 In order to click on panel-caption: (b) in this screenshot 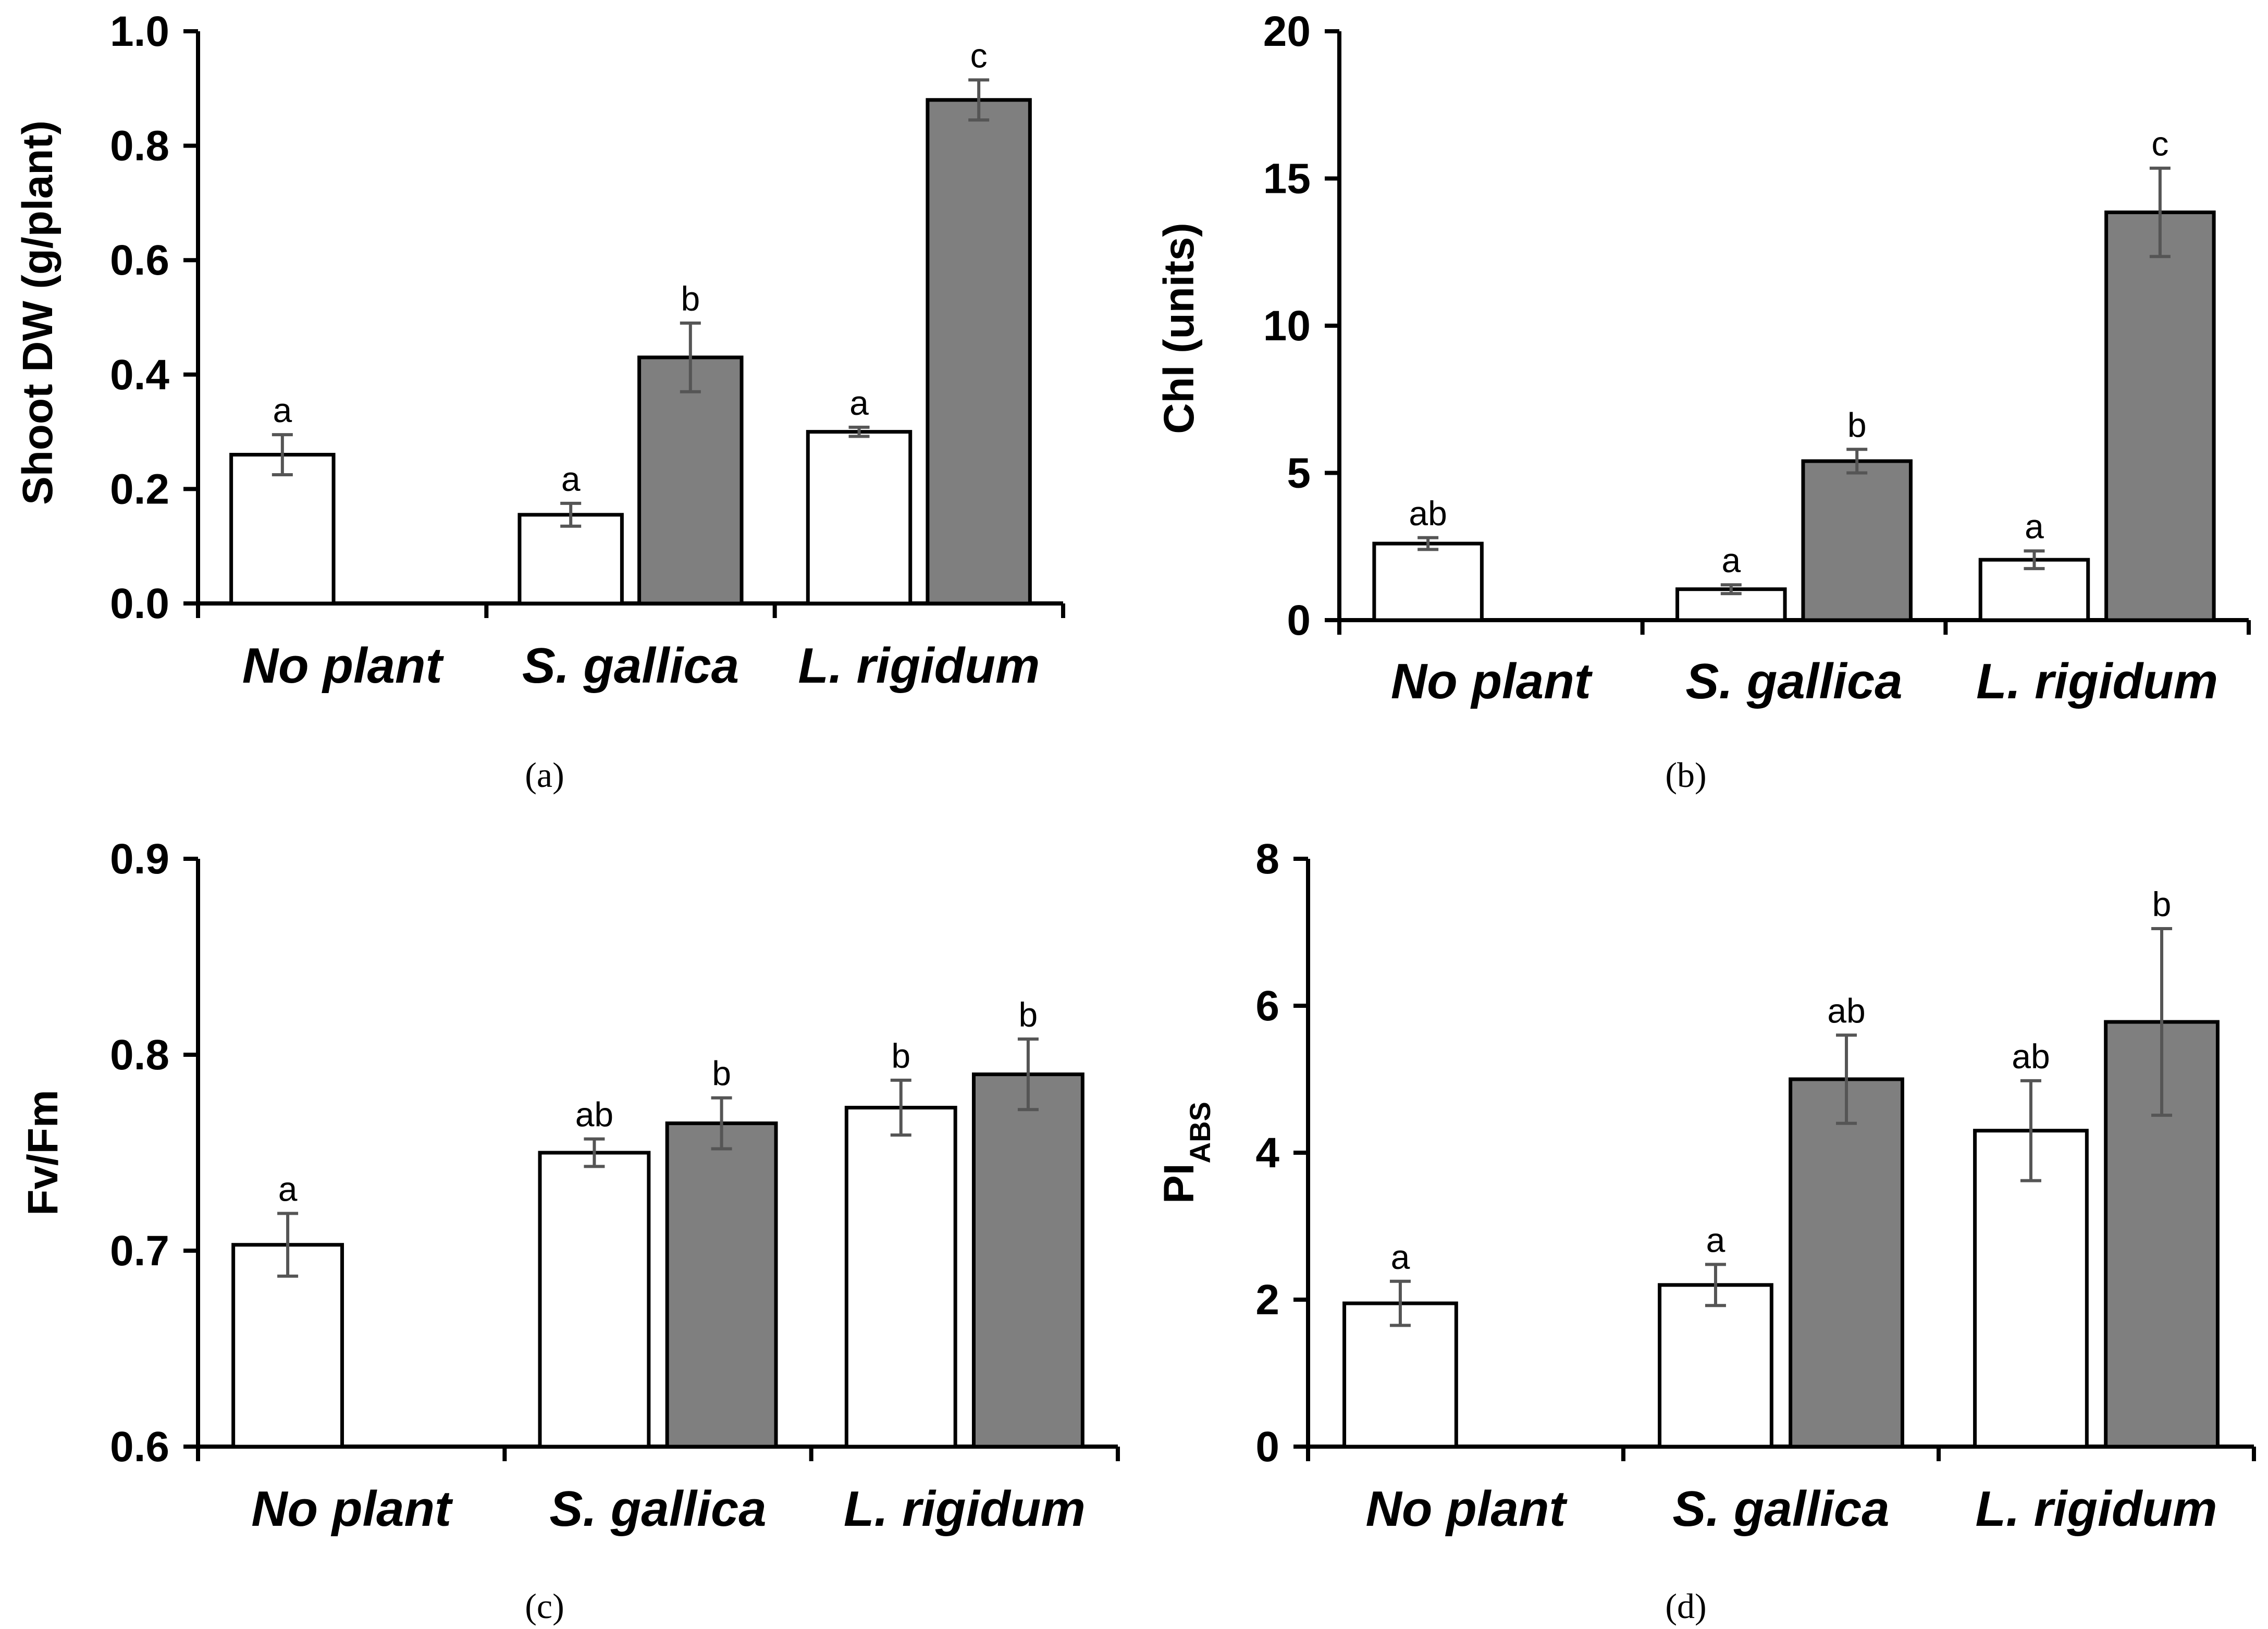, I will do `click(1685, 775)`.